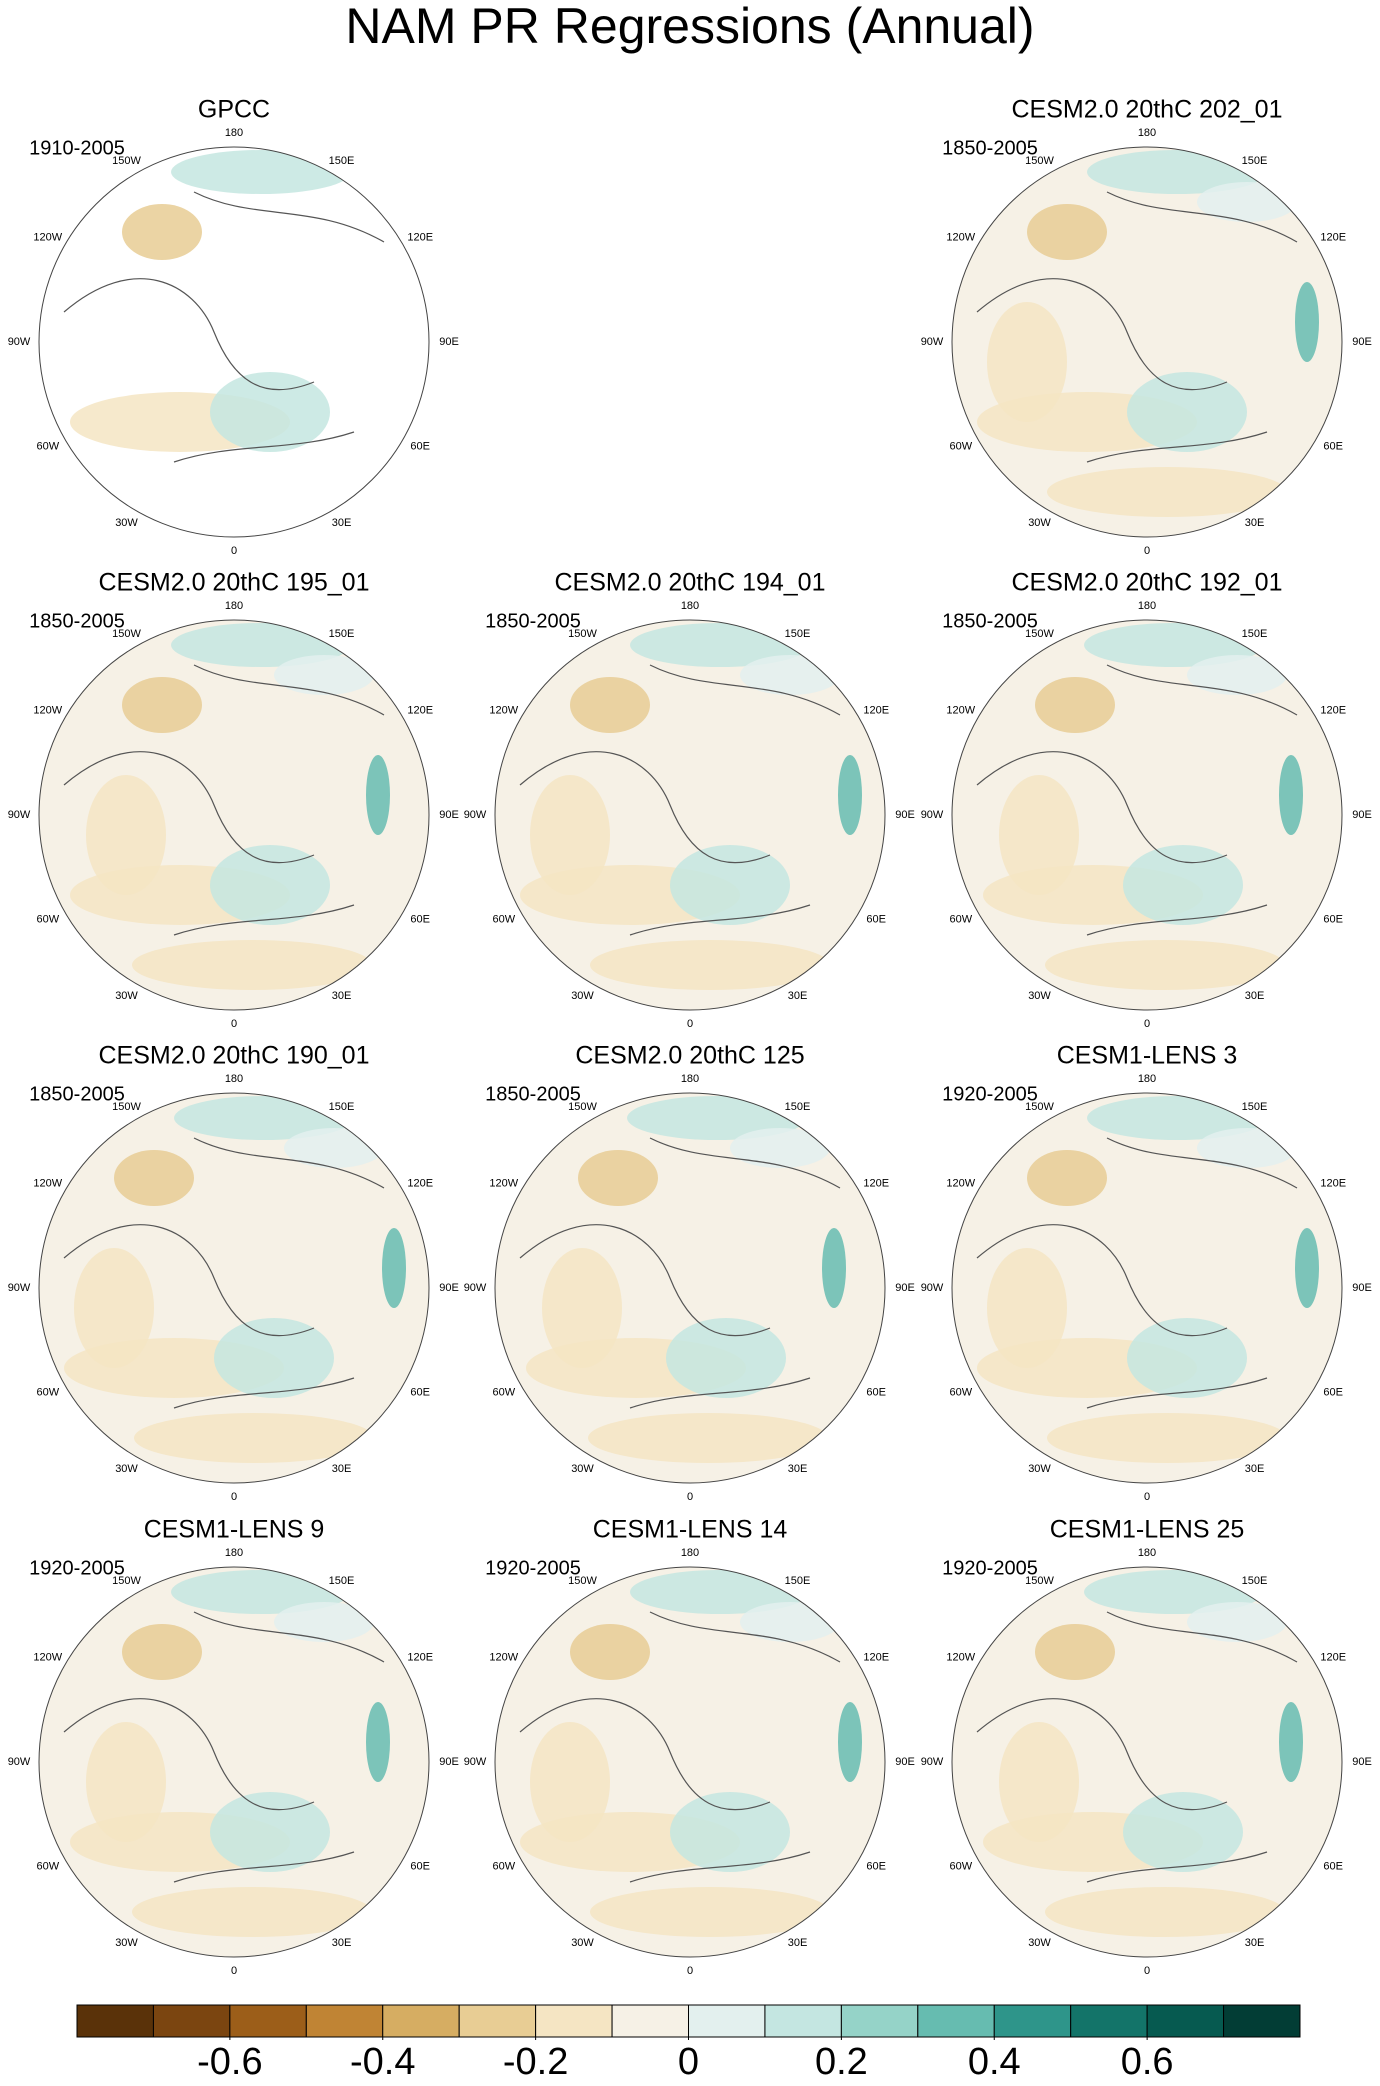 Image resolution: width=1380 pixels, height=2086 pixels. What do you see at coordinates (841, 2062) in the screenshot?
I see `colorbar-label: 0.2` at bounding box center [841, 2062].